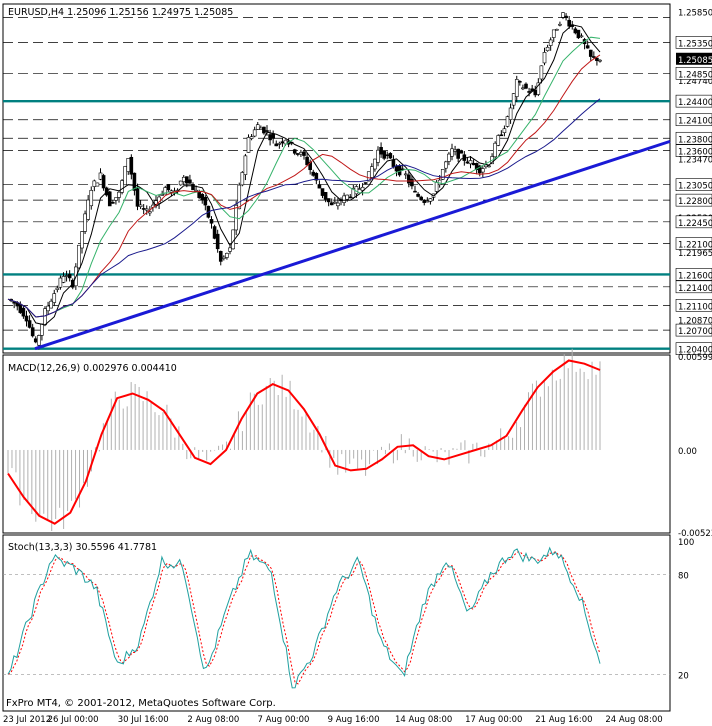 The width and height of the screenshot is (712, 726). Describe the element at coordinates (143, 720) in the screenshot. I see `x-axis-label: 30 Jul 16:00` at that location.